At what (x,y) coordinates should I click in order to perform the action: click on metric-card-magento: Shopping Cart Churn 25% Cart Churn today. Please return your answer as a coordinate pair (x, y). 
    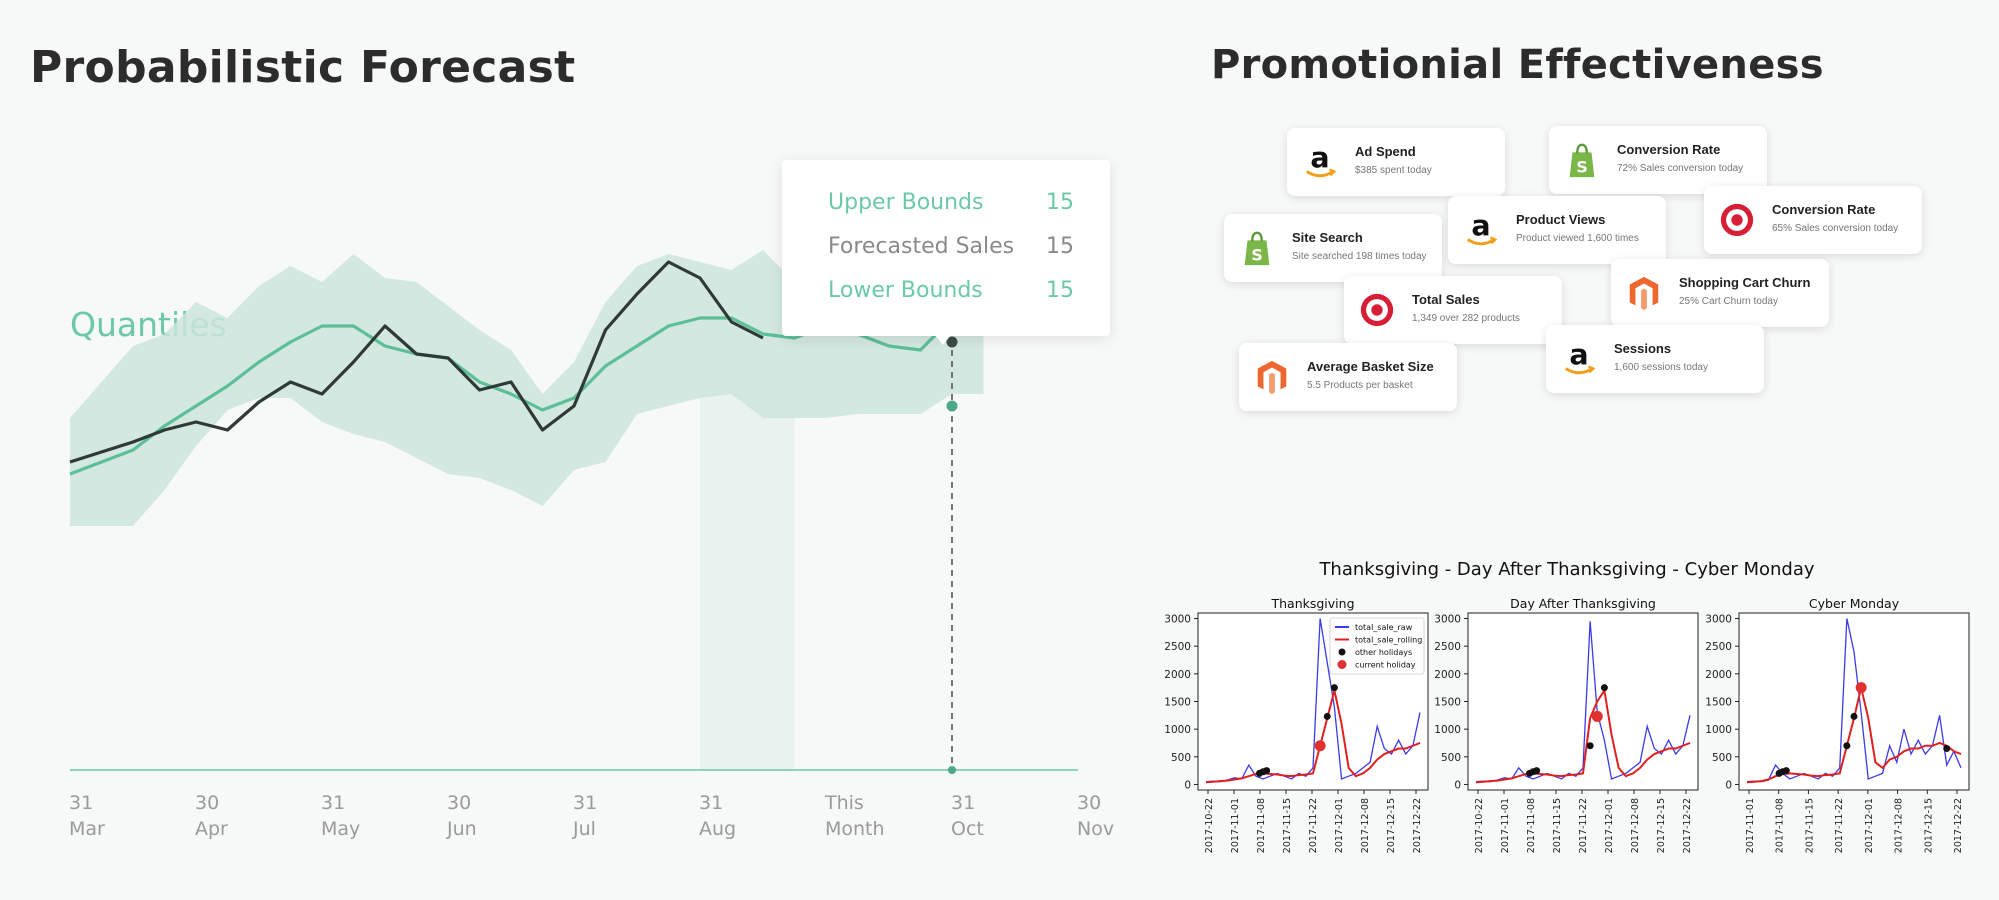
    Looking at the image, I should click on (1720, 293).